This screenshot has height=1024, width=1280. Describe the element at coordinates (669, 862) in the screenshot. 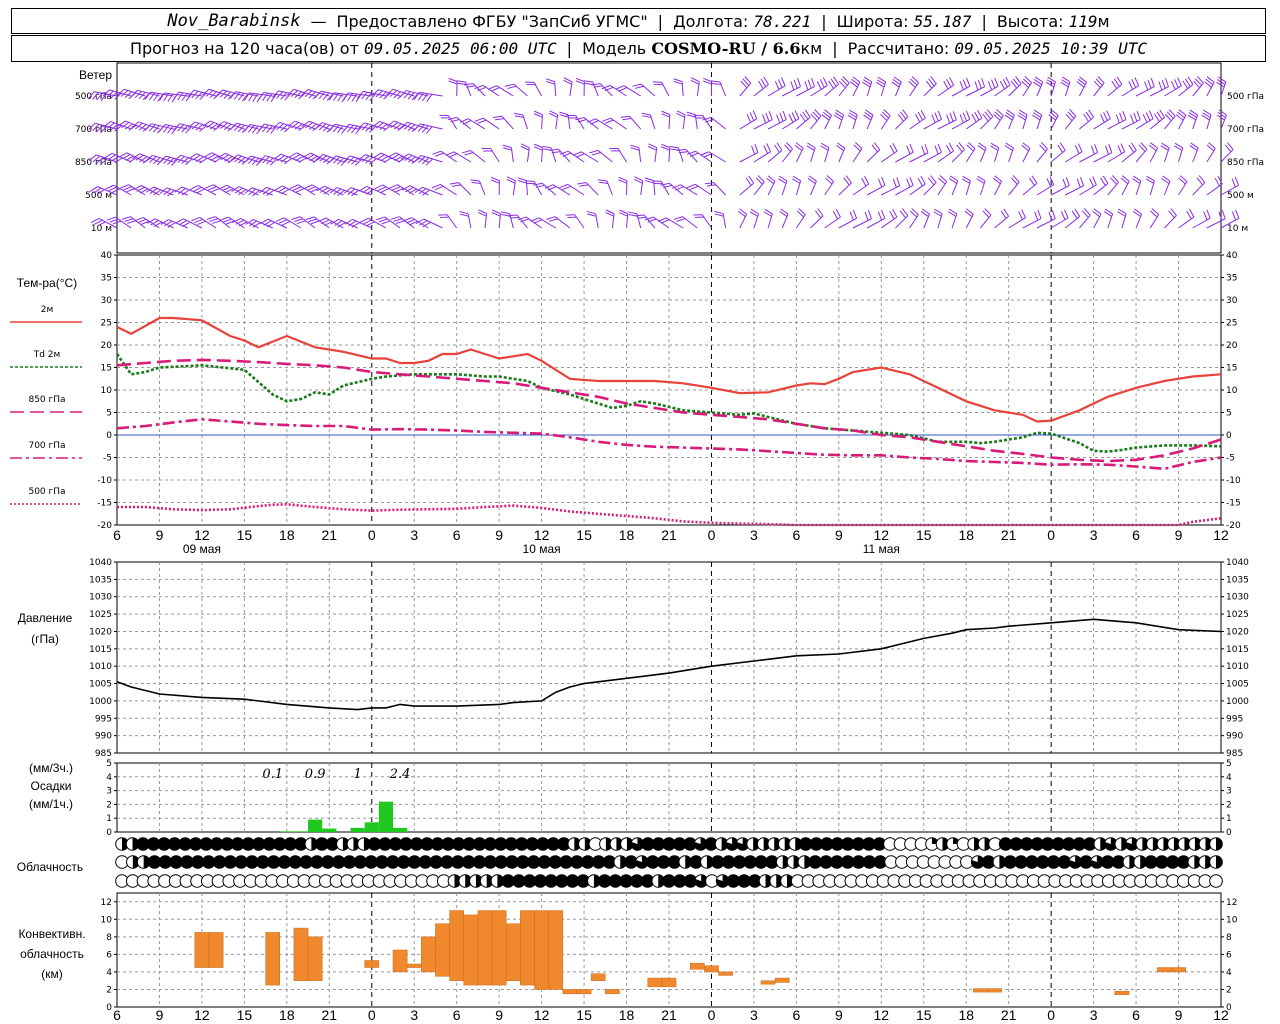

I see `cloud-circles` at that location.